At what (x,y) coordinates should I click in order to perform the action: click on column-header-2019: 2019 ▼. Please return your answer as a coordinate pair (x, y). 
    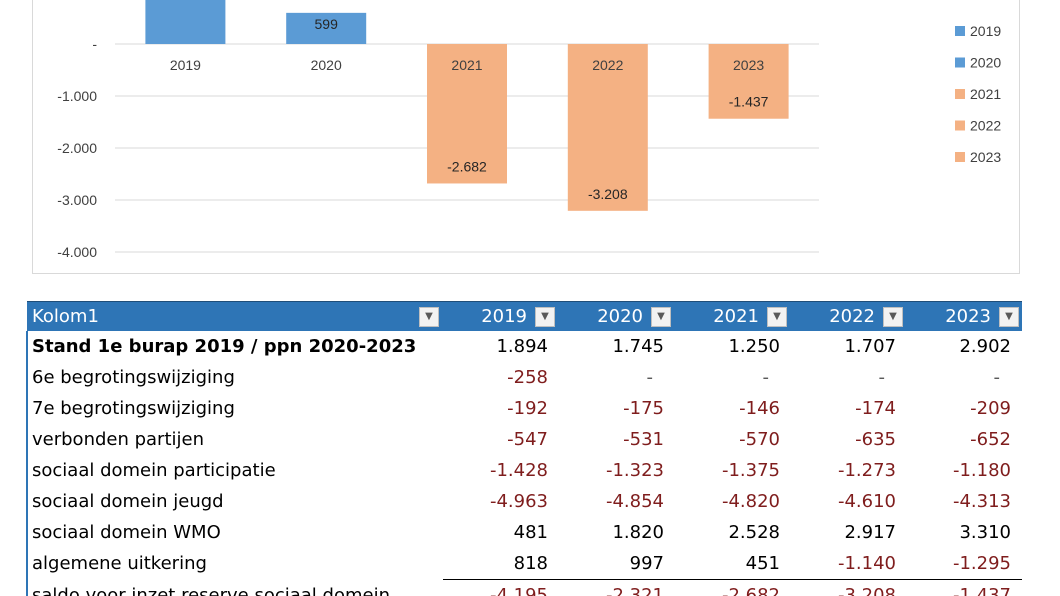
    Looking at the image, I should click on (501, 316).